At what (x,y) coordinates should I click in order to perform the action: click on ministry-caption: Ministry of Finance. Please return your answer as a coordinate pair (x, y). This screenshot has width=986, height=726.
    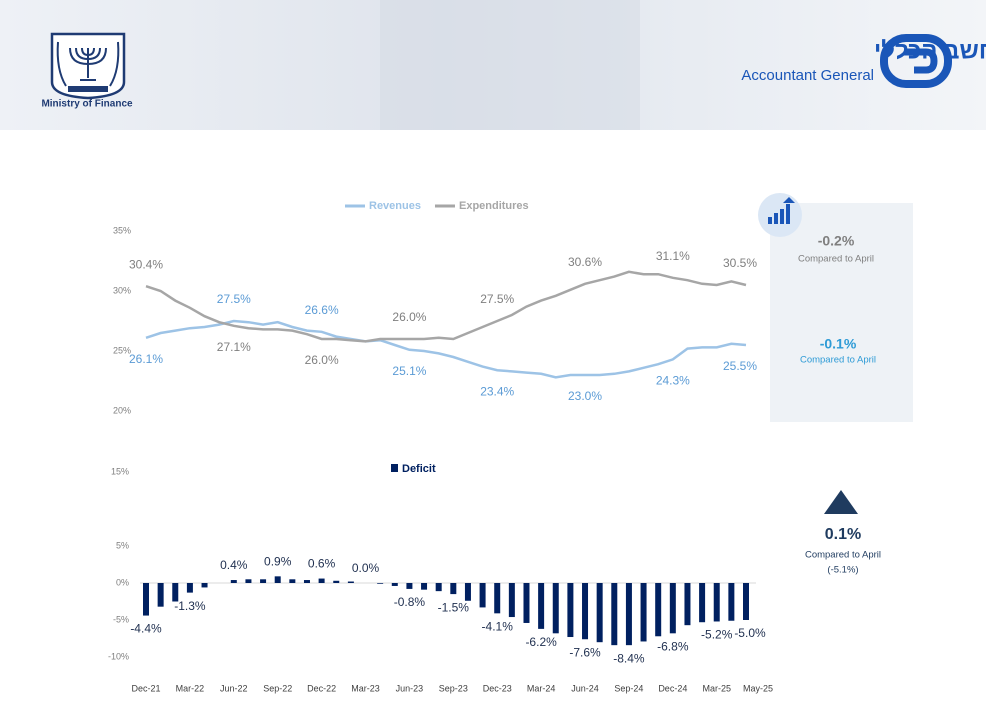
    Looking at the image, I should click on (87, 104).